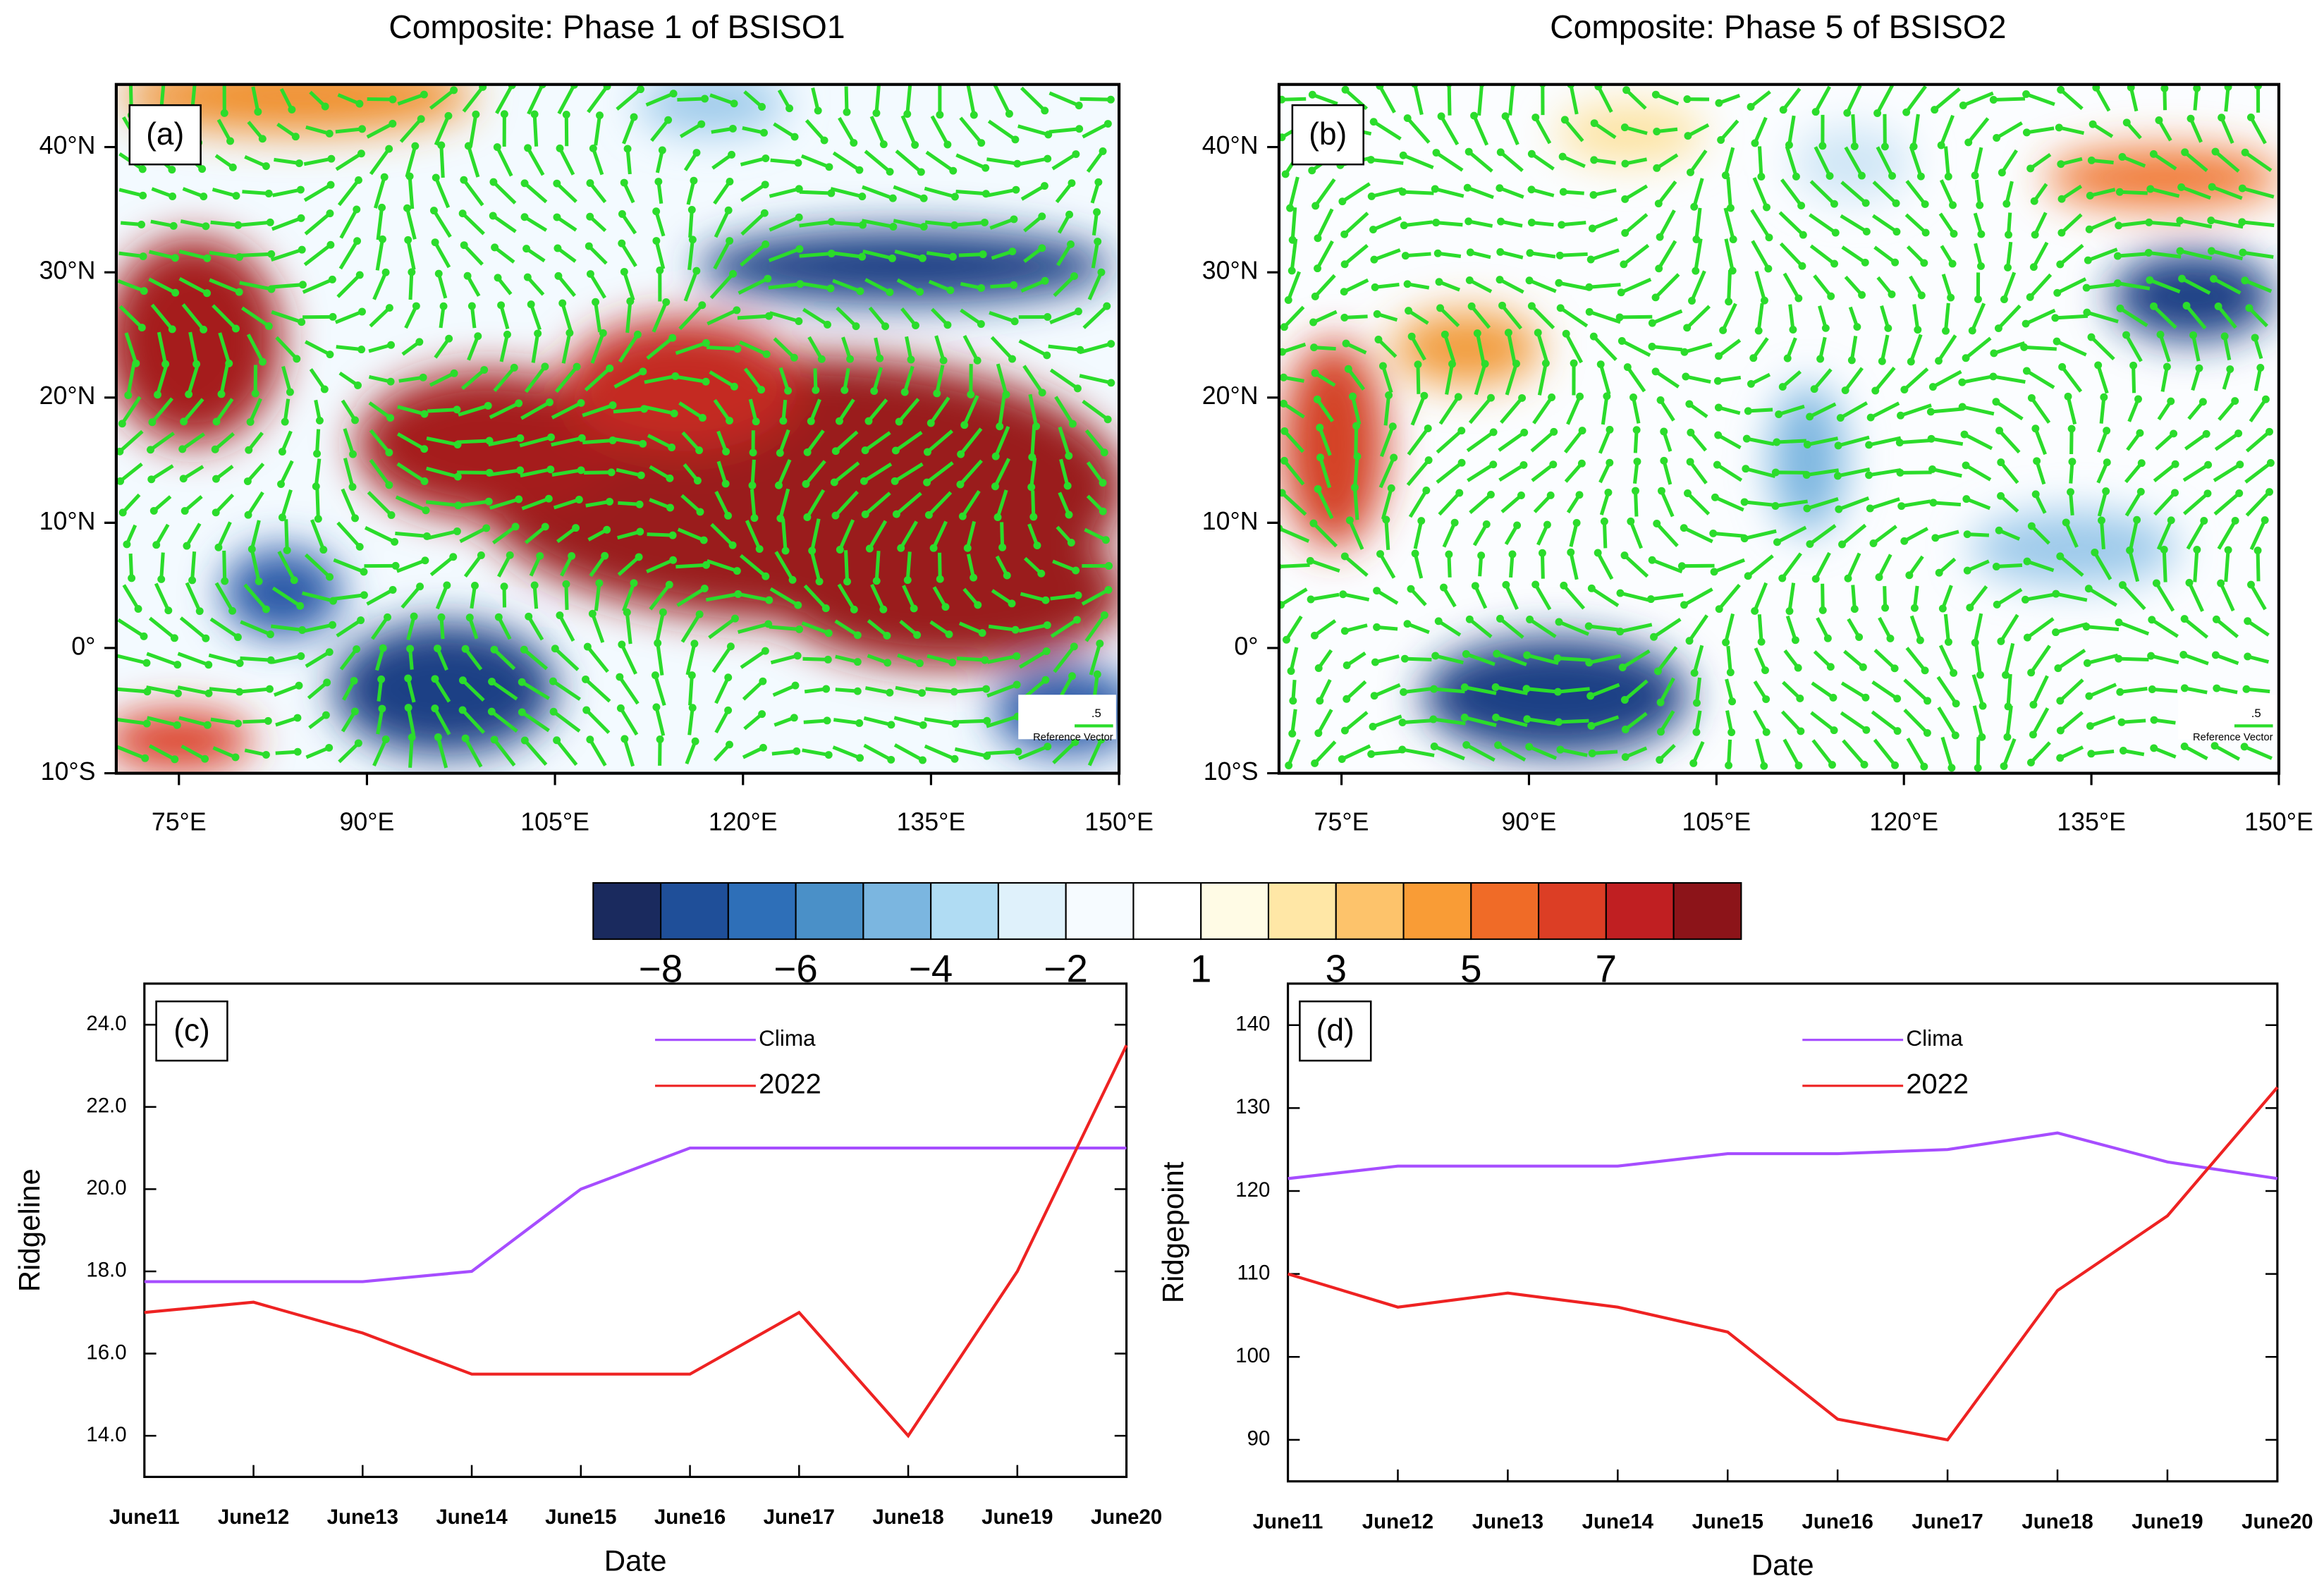 The width and height of the screenshot is (2324, 1588). I want to click on x-tick-label: 150°E, so click(2278, 822).